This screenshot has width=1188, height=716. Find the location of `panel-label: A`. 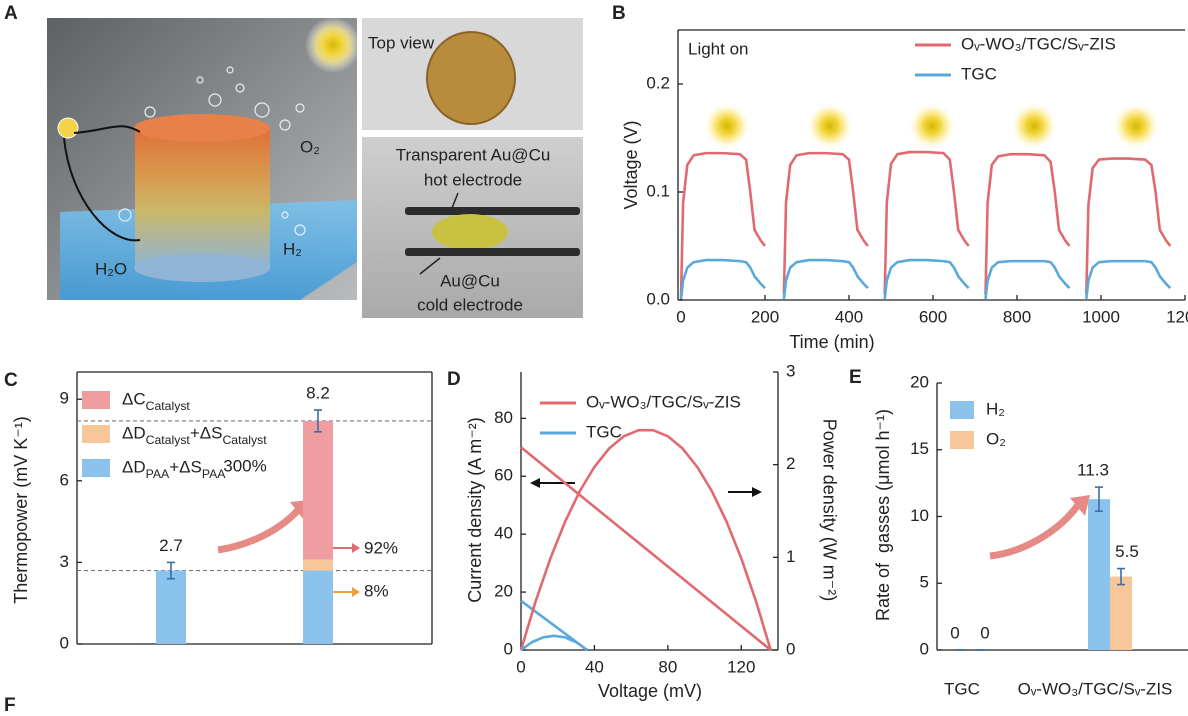

panel-label: A is located at coordinates (11, 13).